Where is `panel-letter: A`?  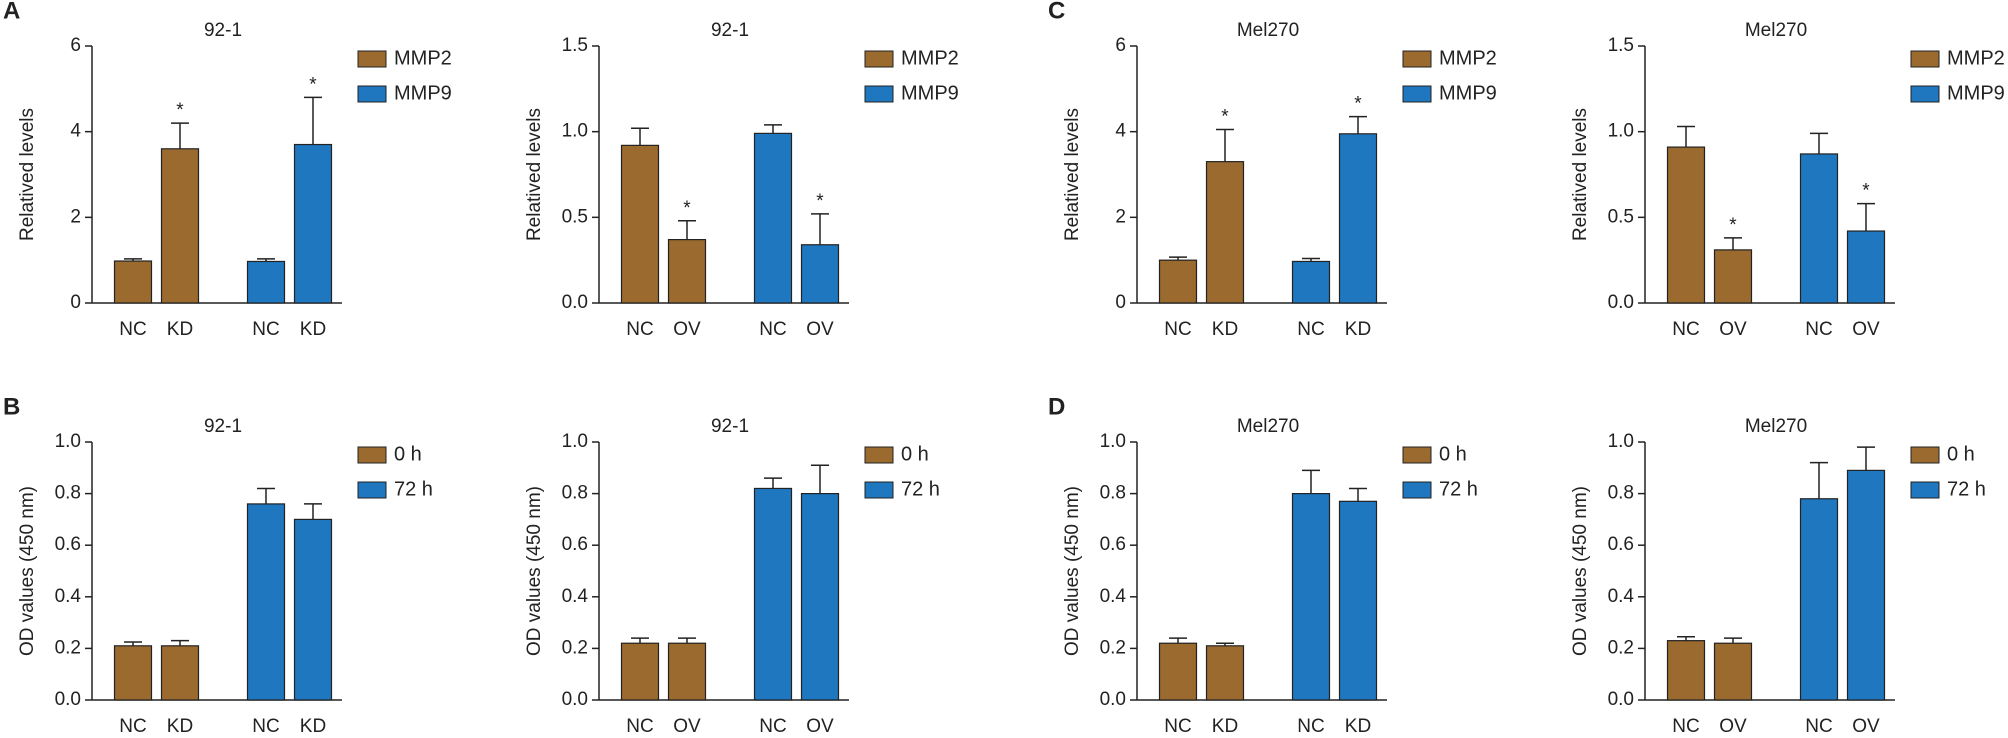
panel-letter: A is located at coordinates (11, 12).